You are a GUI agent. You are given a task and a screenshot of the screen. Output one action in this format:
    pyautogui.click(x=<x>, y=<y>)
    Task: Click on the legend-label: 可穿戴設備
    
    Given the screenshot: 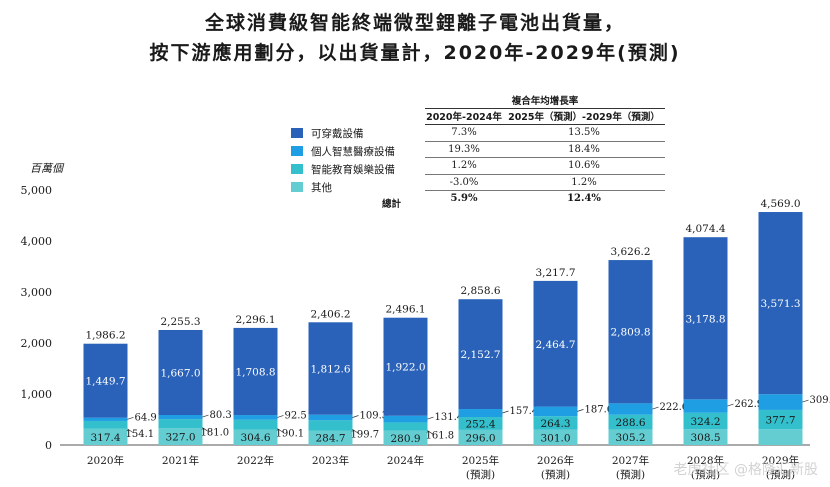 What is the action you would take?
    pyautogui.click(x=337, y=133)
    